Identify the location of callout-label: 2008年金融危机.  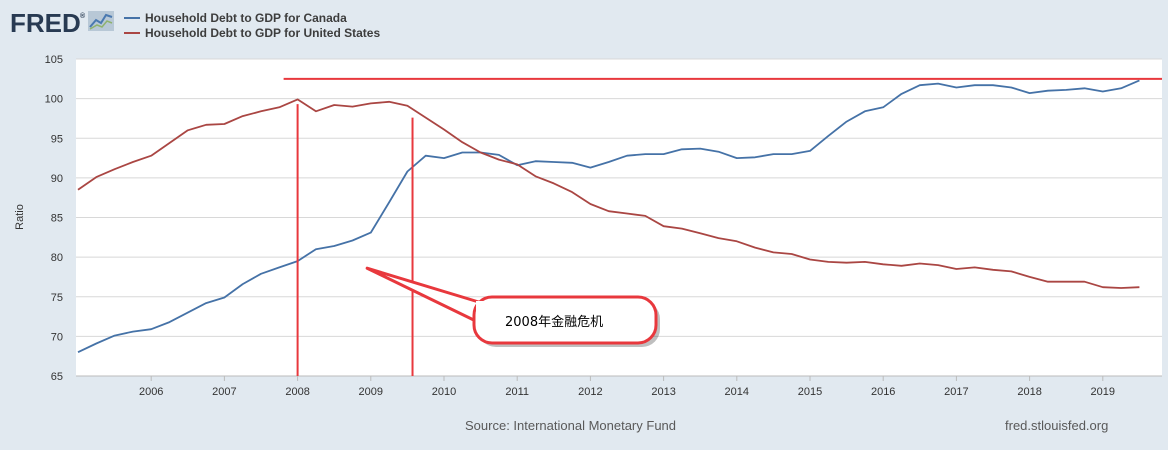
(554, 322).